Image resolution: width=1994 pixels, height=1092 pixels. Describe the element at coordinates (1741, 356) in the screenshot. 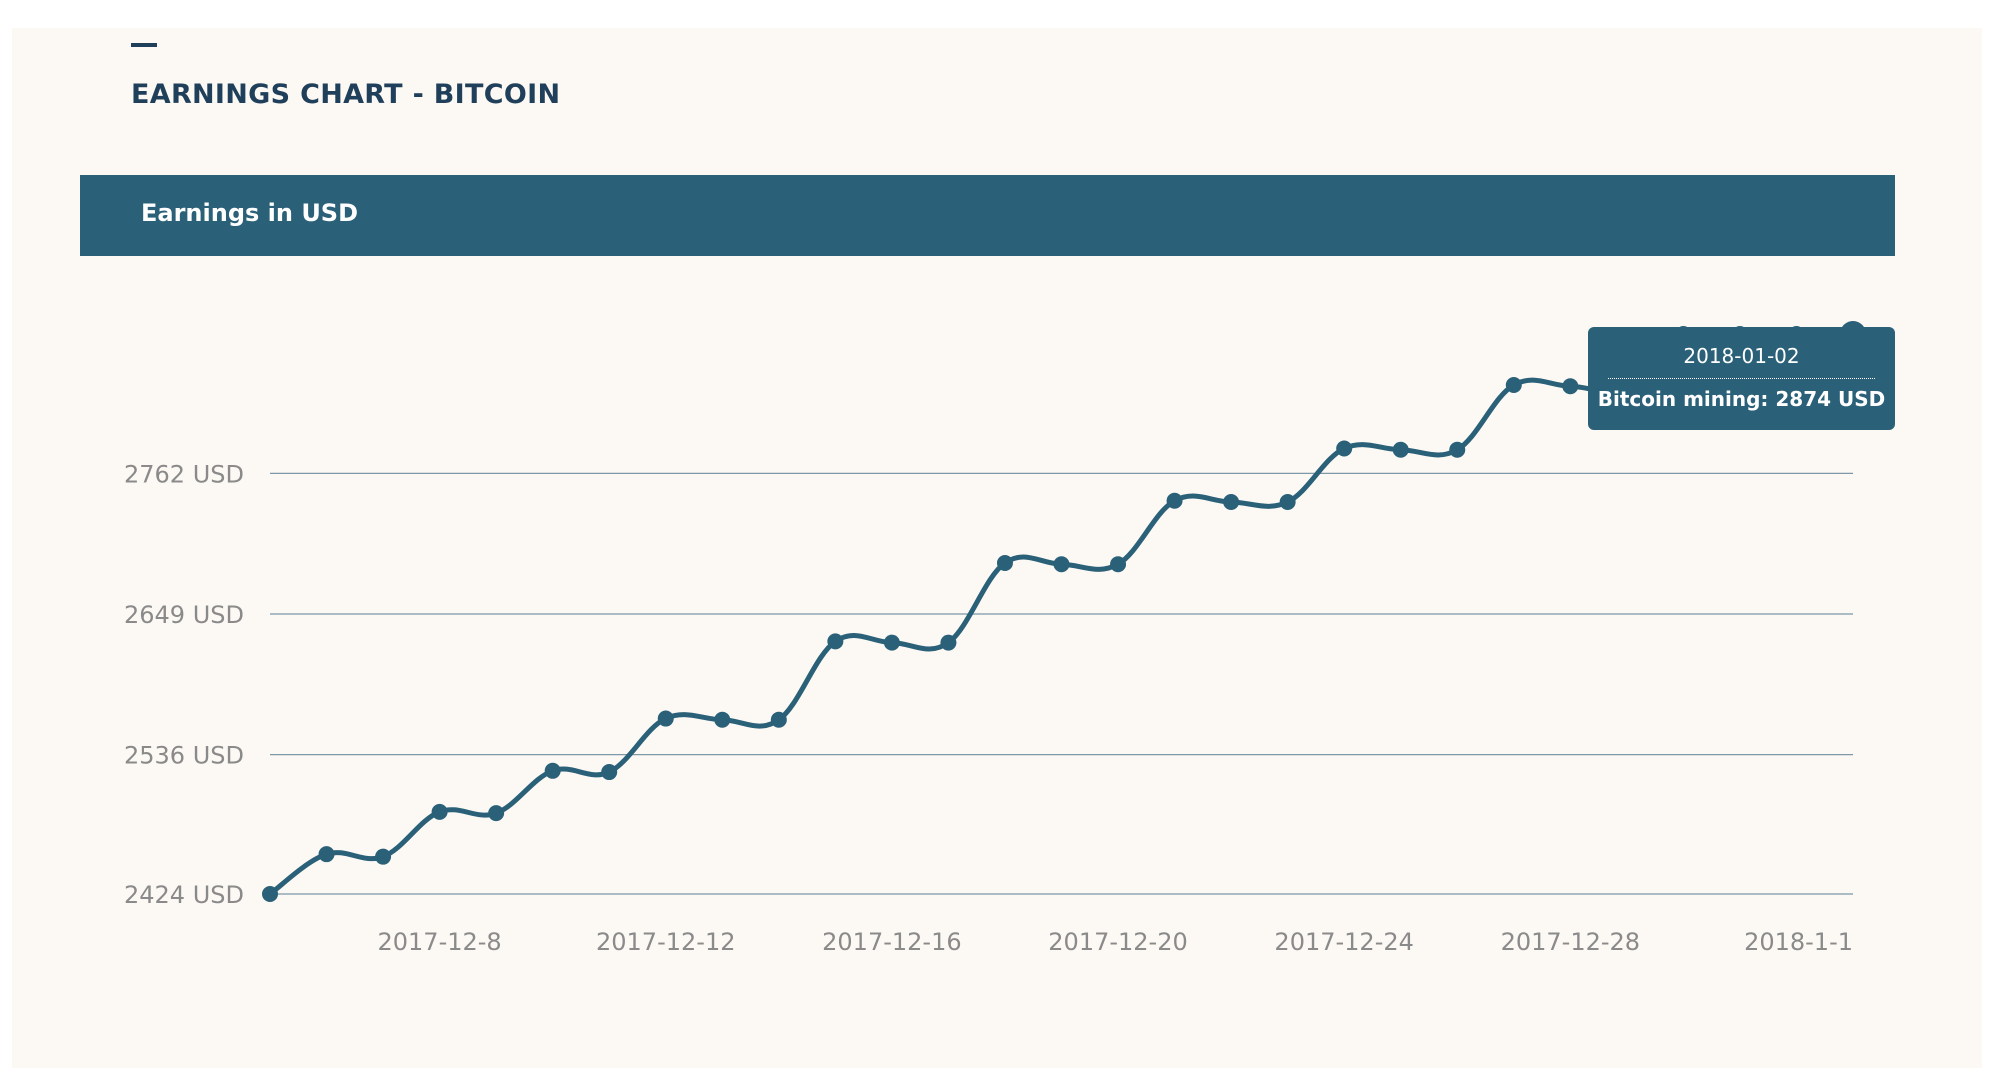

I see `tooltip-date: 2018-01-02` at that location.